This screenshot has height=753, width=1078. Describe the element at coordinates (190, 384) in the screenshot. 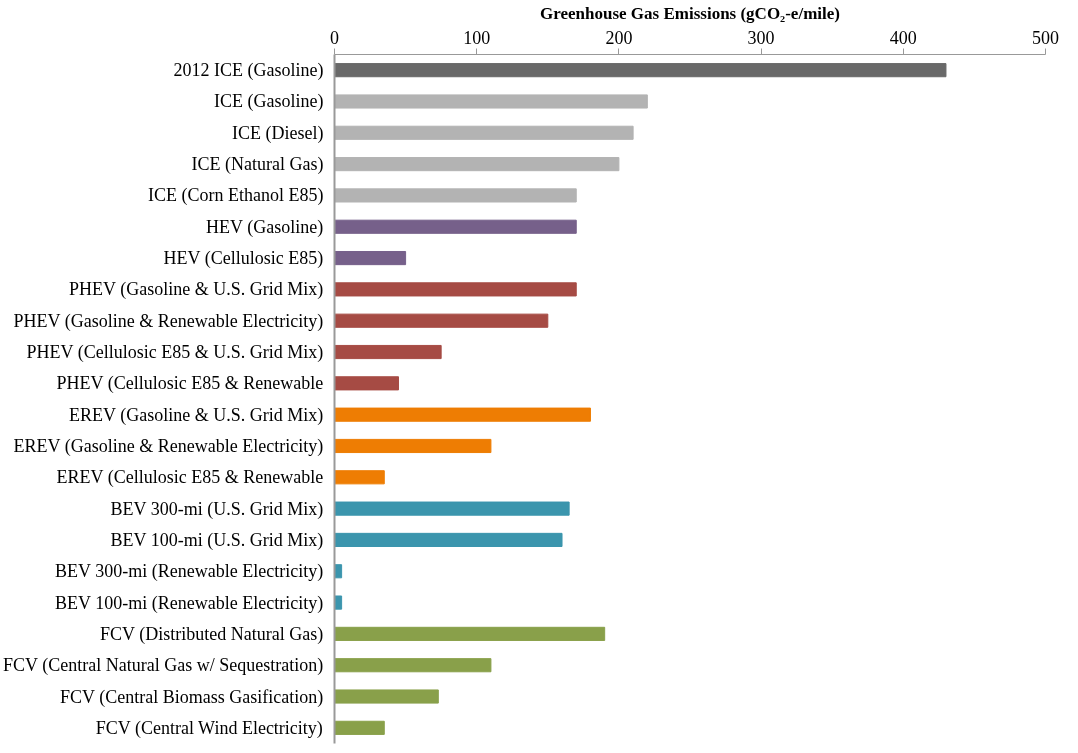

I see `y-tick-label: PHEV (Cellulosic E85 & Renewable` at that location.